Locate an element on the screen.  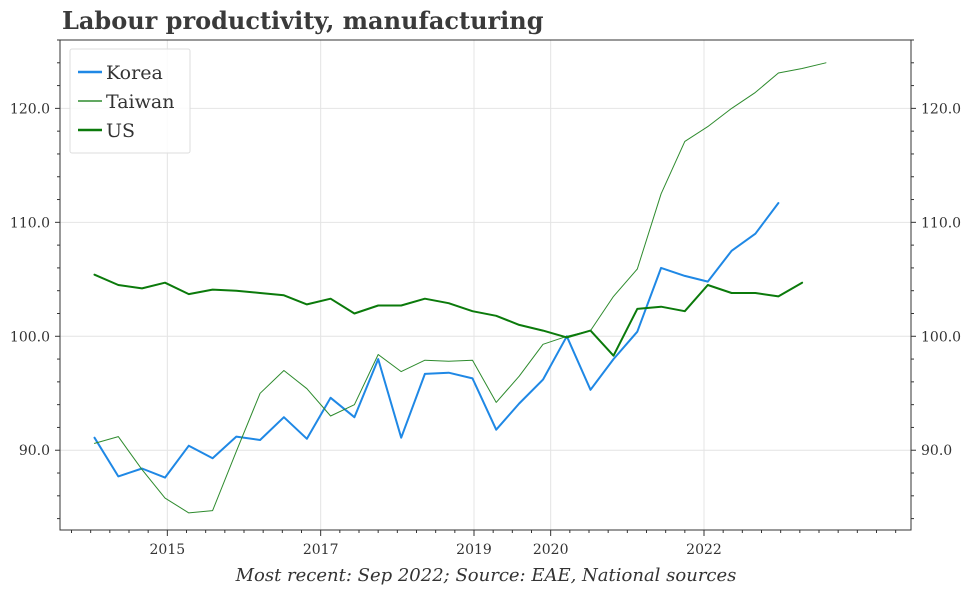
legend-label-us: US is located at coordinates (120, 131).